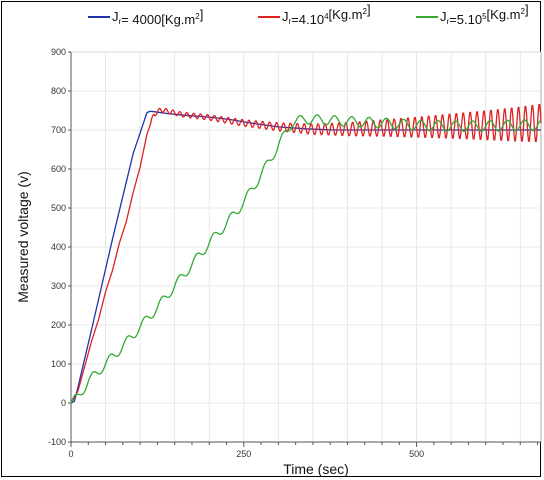  What do you see at coordinates (58, 247) in the screenshot?
I see `y-tick-label: 400` at bounding box center [58, 247].